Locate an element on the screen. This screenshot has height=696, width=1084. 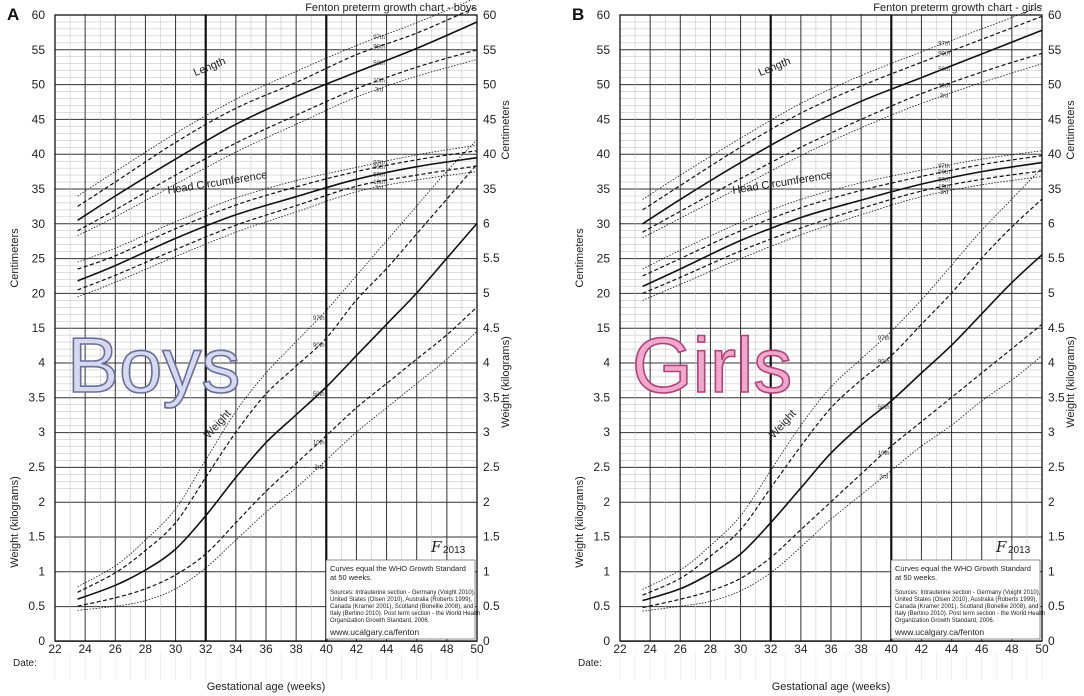
big-sex-label: Boys is located at coordinates (153, 365).